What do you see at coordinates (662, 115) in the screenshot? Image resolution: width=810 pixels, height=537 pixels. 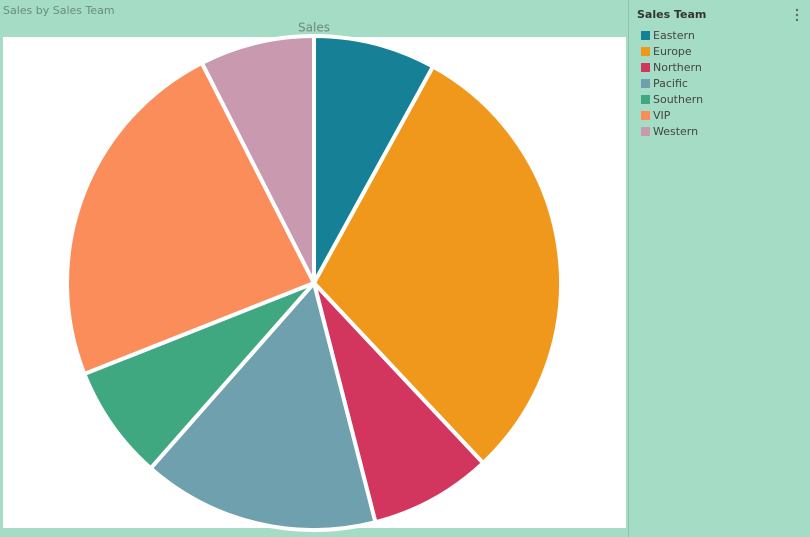 I see `legend-label: VIP` at bounding box center [662, 115].